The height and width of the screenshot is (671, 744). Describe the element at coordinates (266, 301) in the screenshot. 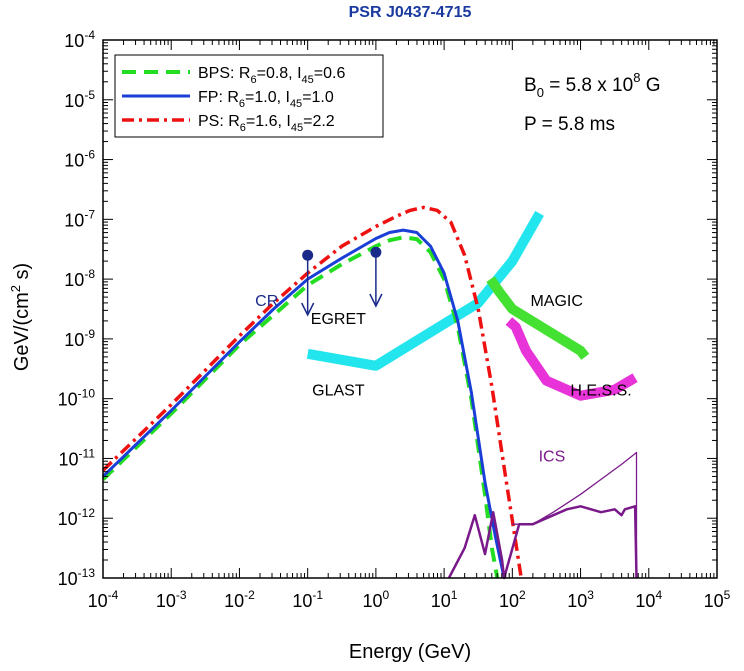

I see `annotation-cr: CR` at that location.